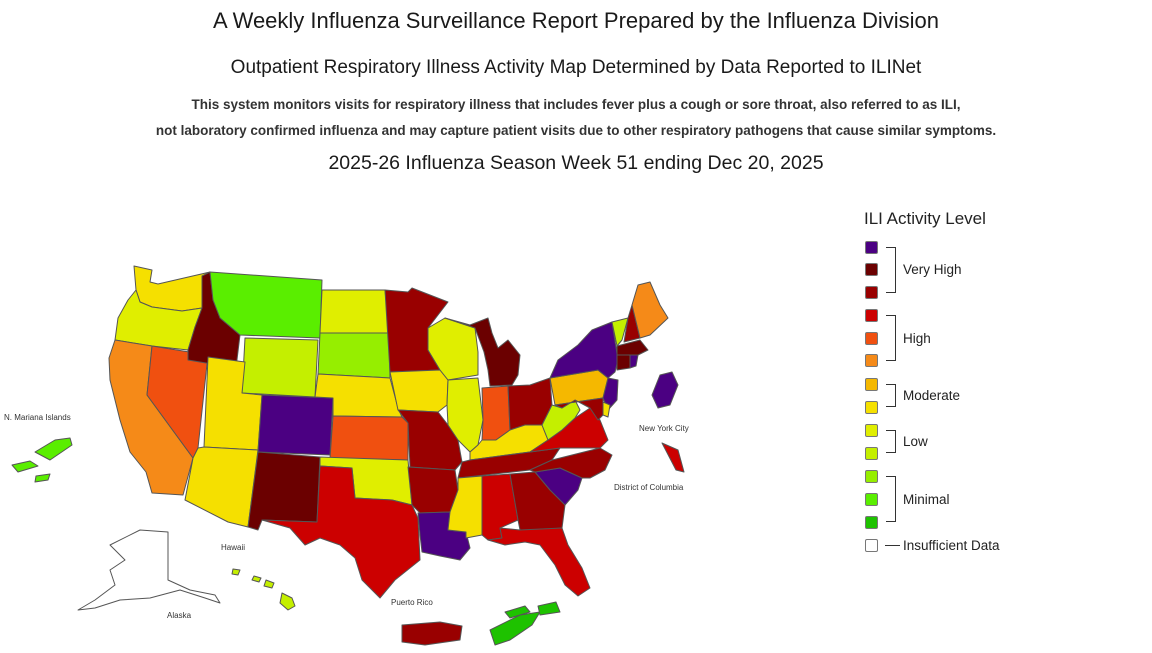  Describe the element at coordinates (517, 612) in the screenshot. I see `state-USVI-stthomas` at that location.